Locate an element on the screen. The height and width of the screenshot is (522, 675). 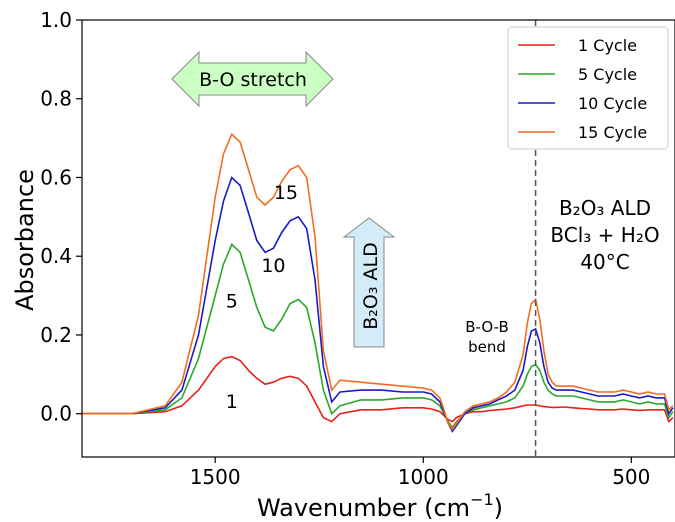
curve-label: 15 is located at coordinates (286, 193).